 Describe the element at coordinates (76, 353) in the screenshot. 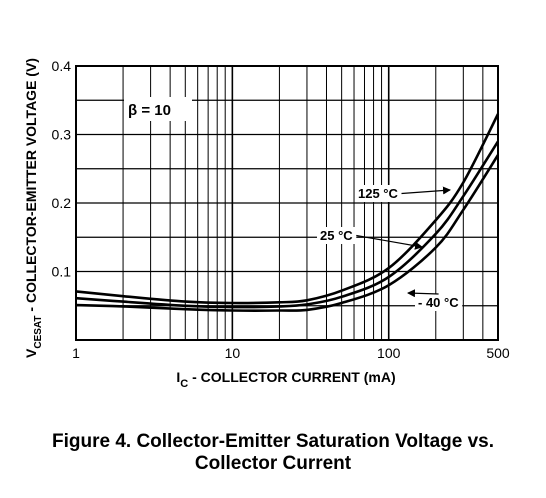

I see `x-tick-label: 1` at that location.